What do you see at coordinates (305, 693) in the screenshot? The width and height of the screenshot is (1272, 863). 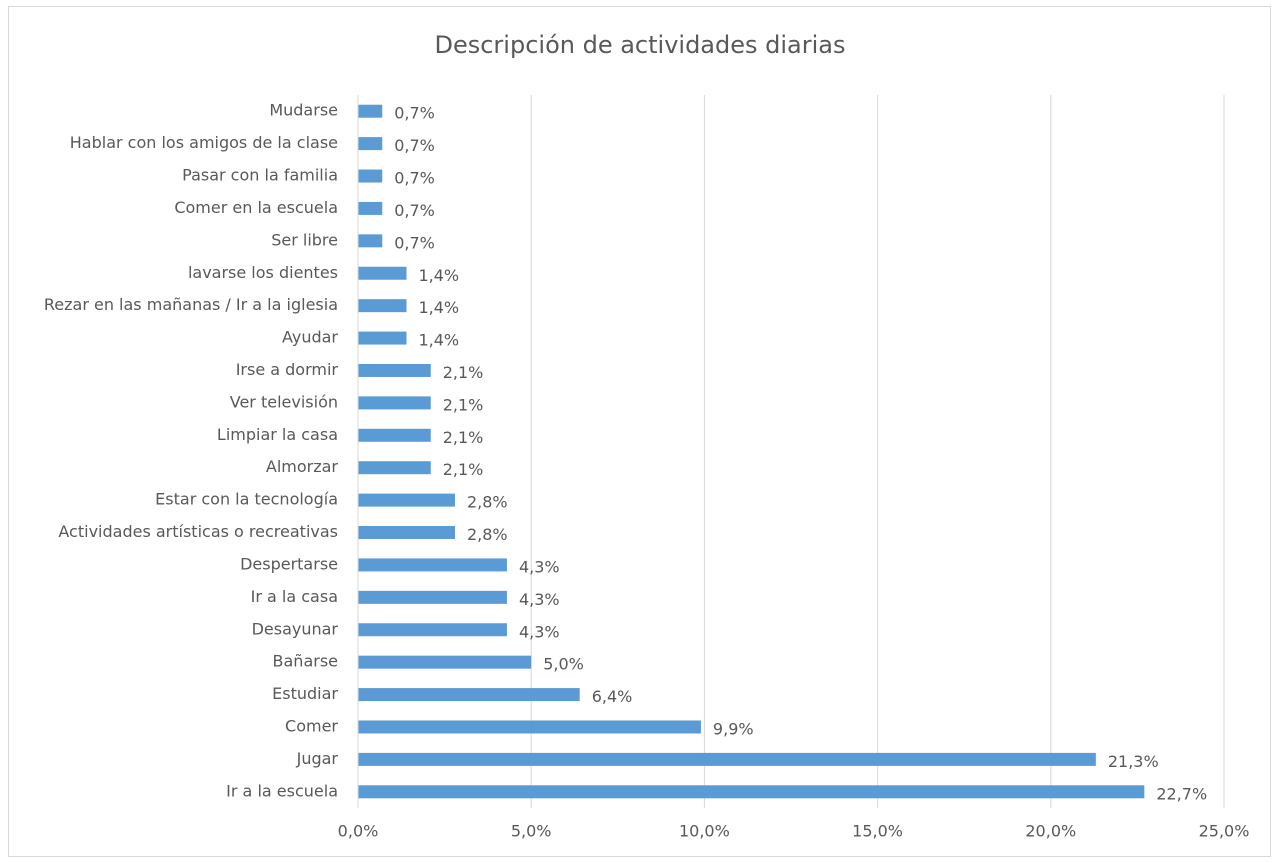 I see `y-tick-label: Estudiar` at bounding box center [305, 693].